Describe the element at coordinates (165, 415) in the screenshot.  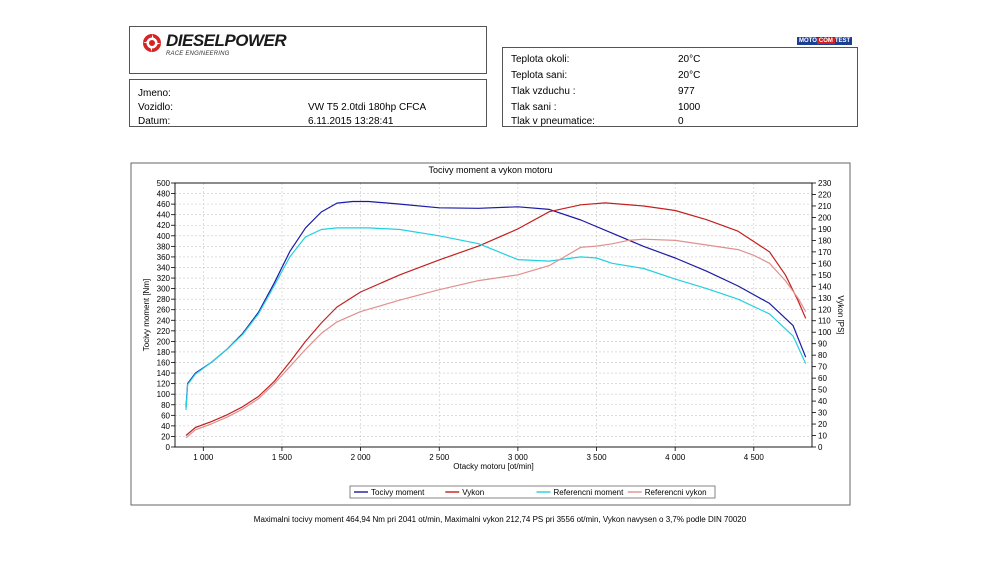
I see `y-tick-label: 60` at that location.